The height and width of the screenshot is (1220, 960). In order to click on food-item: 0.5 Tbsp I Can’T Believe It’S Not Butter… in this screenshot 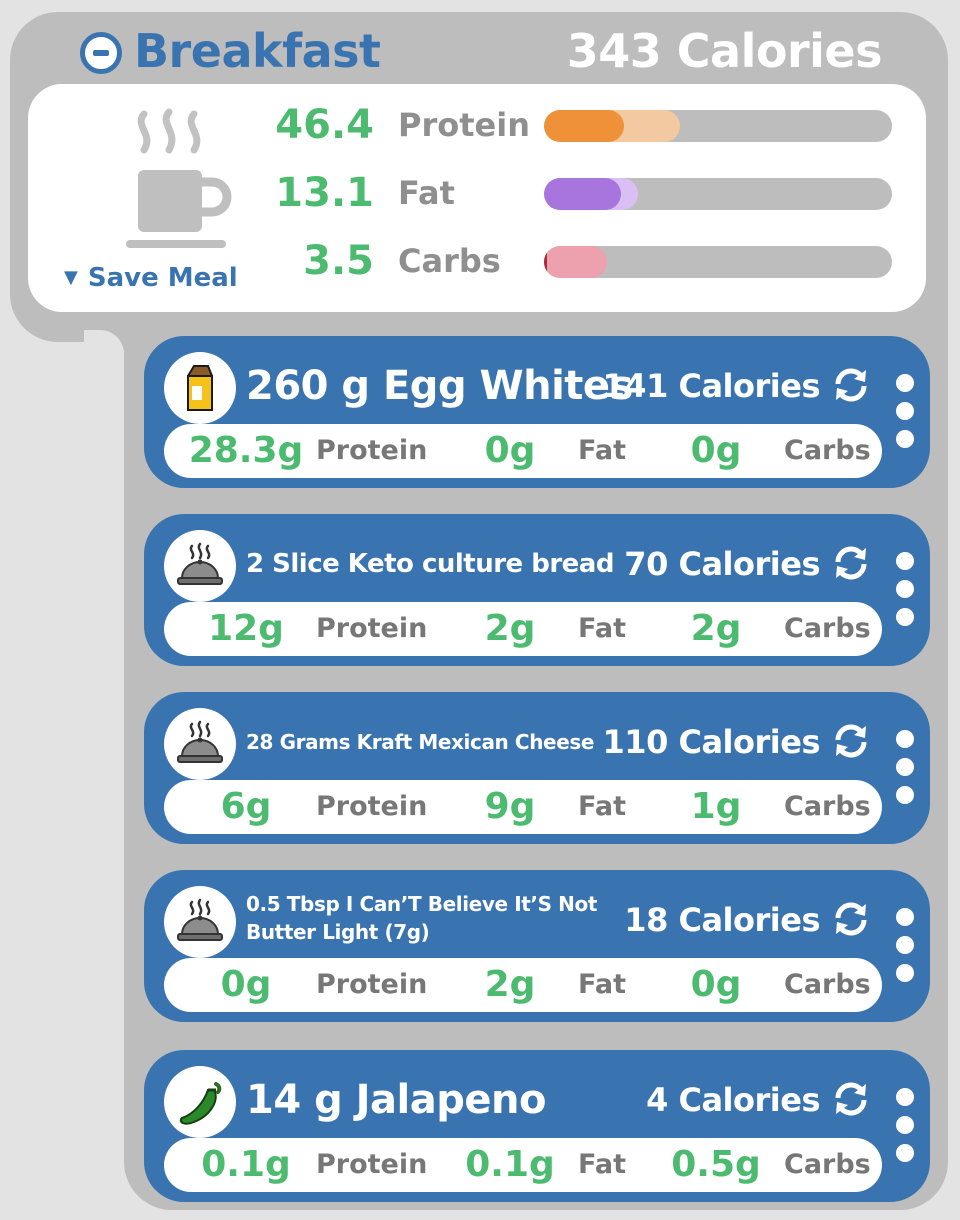, I will do `click(537, 946)`.